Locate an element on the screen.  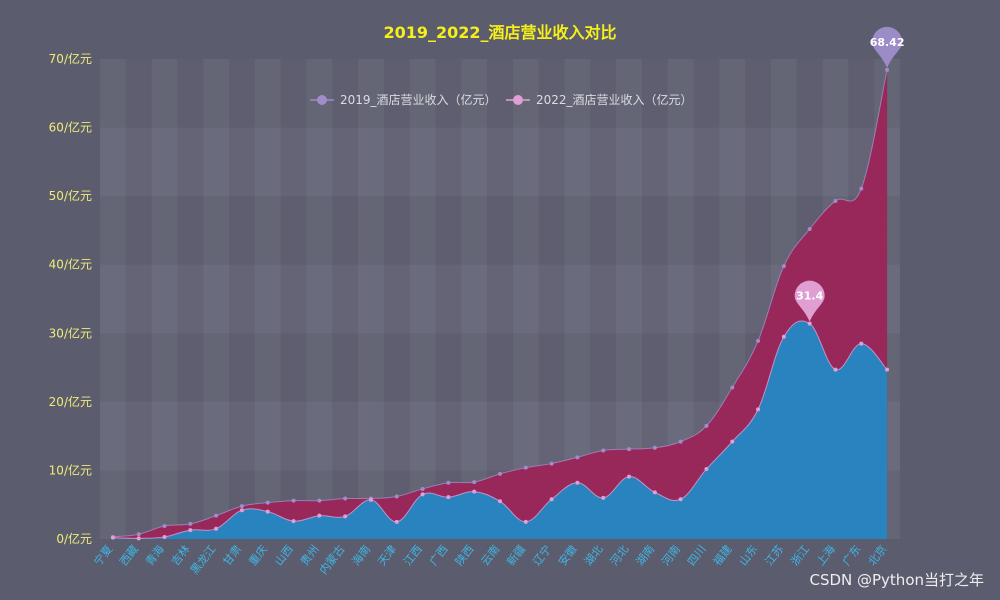
legend-label-2019: 2019_酒店营业收入（亿元） is located at coordinates (418, 99).